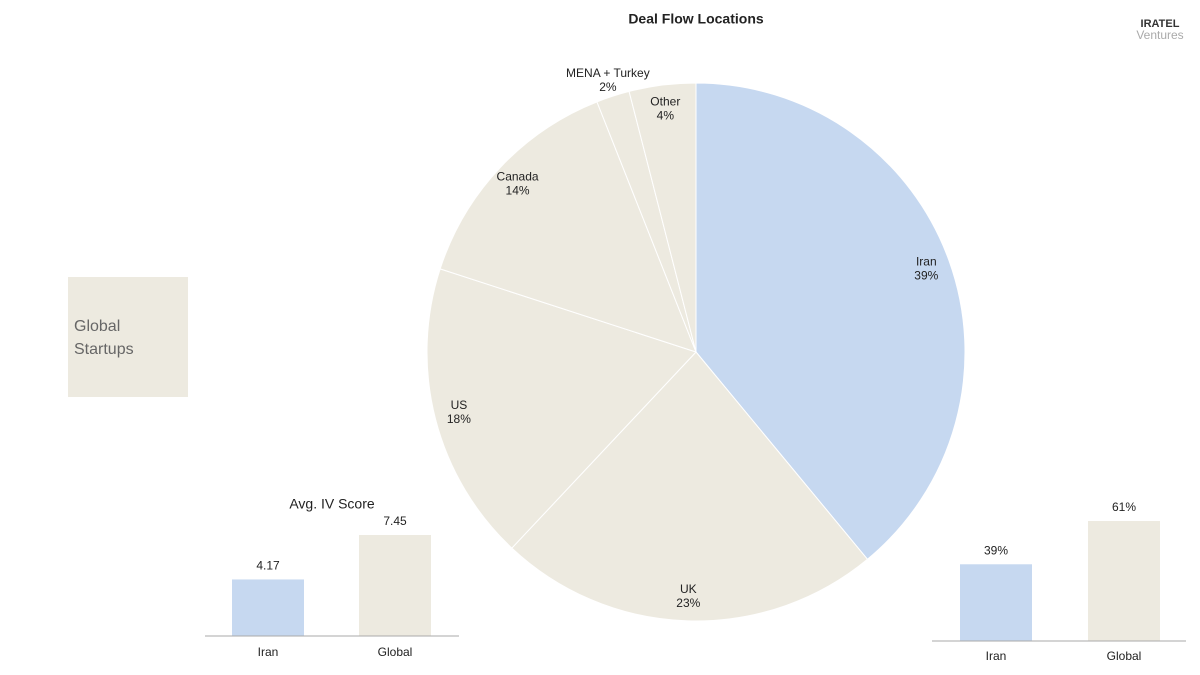  Describe the element at coordinates (996, 550) in the screenshot. I see `bar-value-label: 39%` at that location.